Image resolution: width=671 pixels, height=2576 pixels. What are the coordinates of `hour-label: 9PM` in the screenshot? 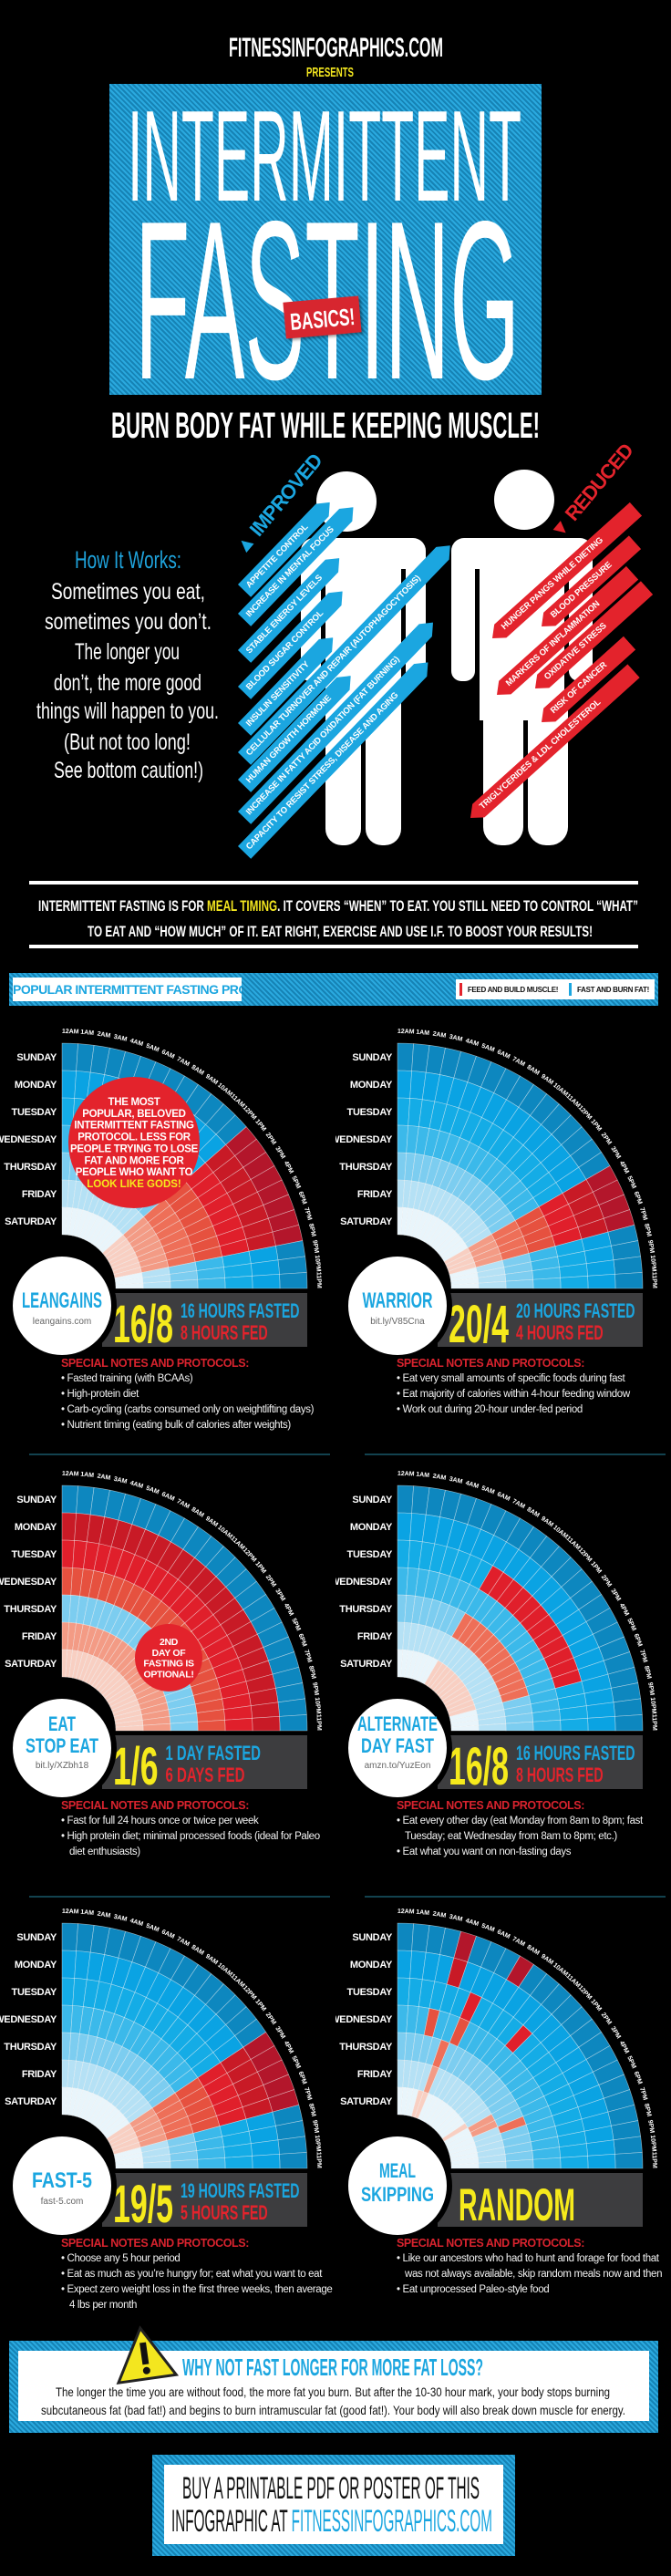 It's located at (315, 1246).